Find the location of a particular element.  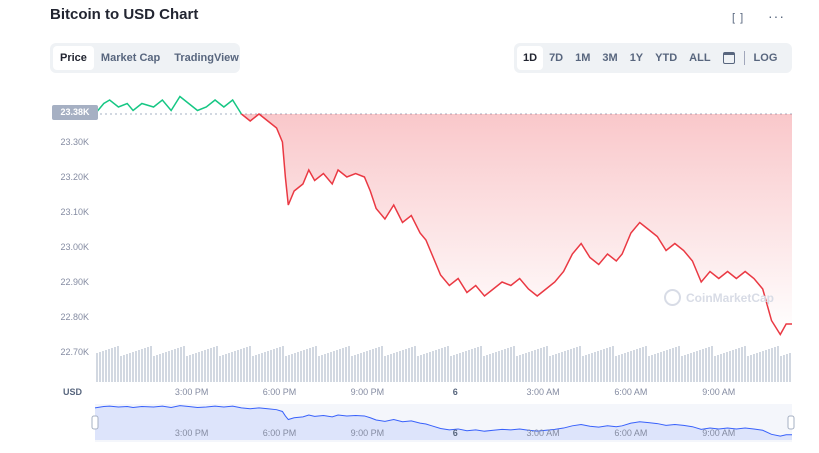

y-tick-label: 22.70K is located at coordinates (74, 352).